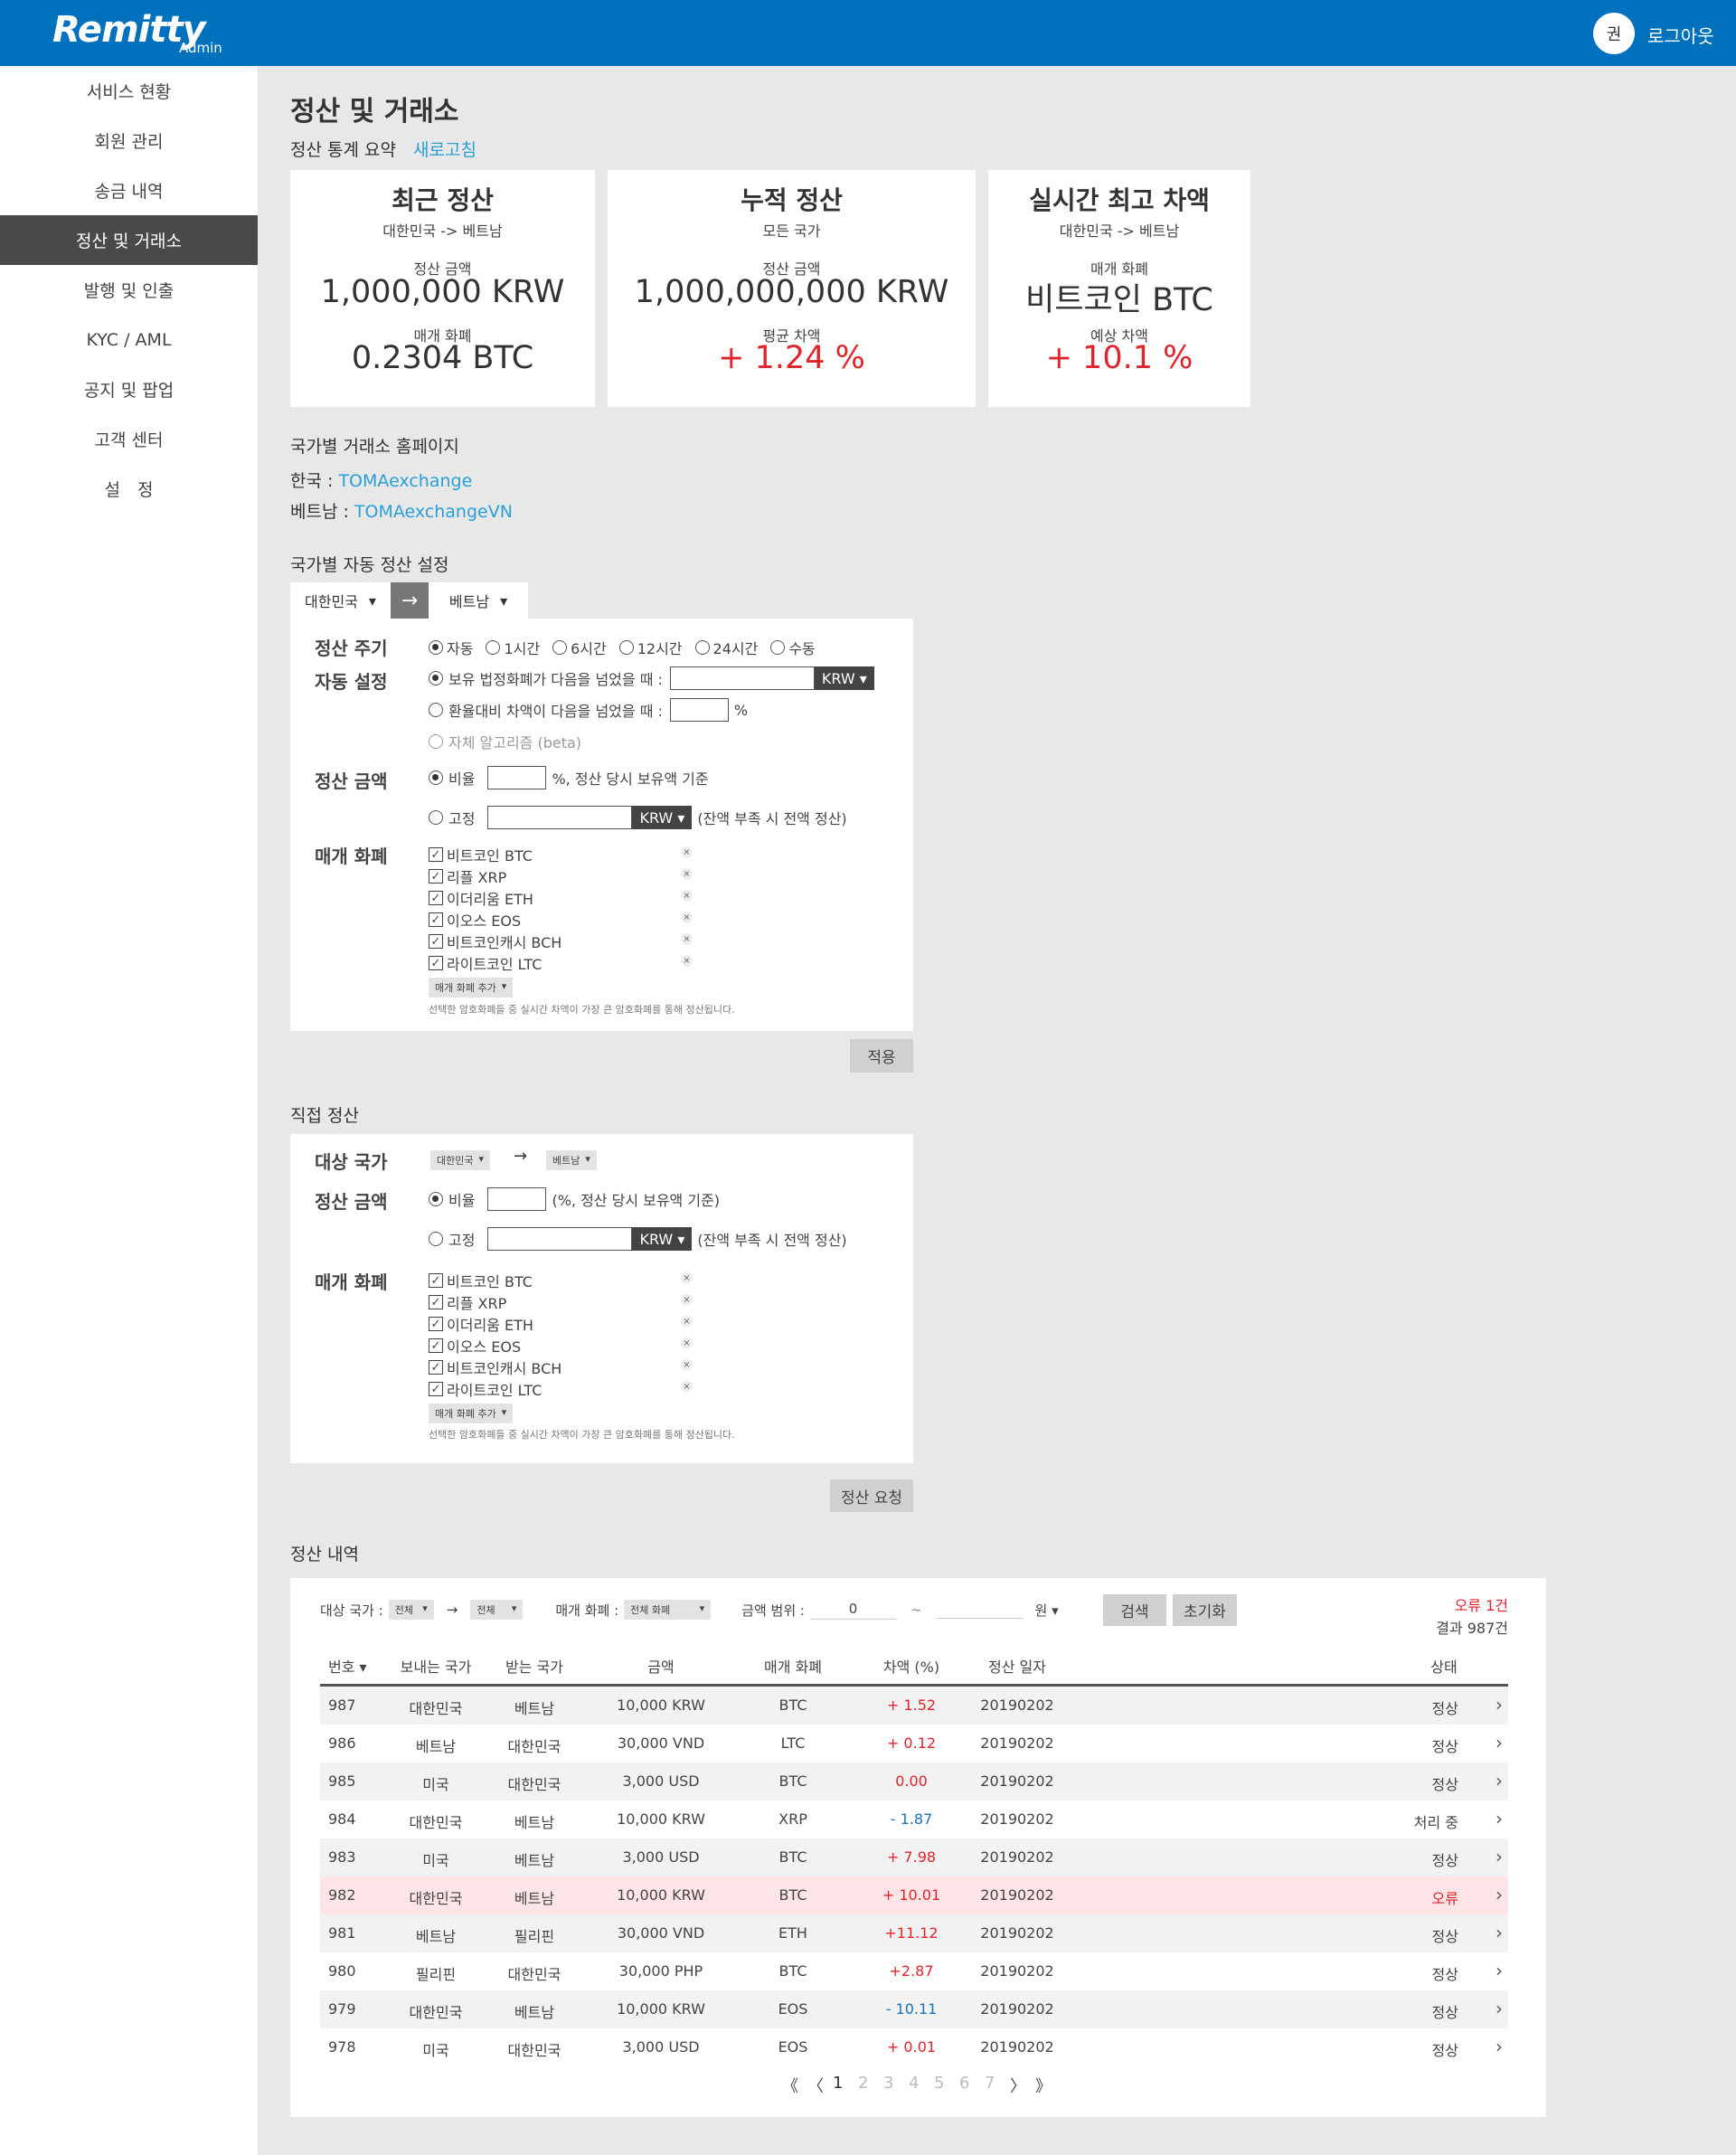 Image resolution: width=1736 pixels, height=2155 pixels. I want to click on amount-ratio-option: 비율 %, 정산 당시 보유액 기준, so click(569, 778).